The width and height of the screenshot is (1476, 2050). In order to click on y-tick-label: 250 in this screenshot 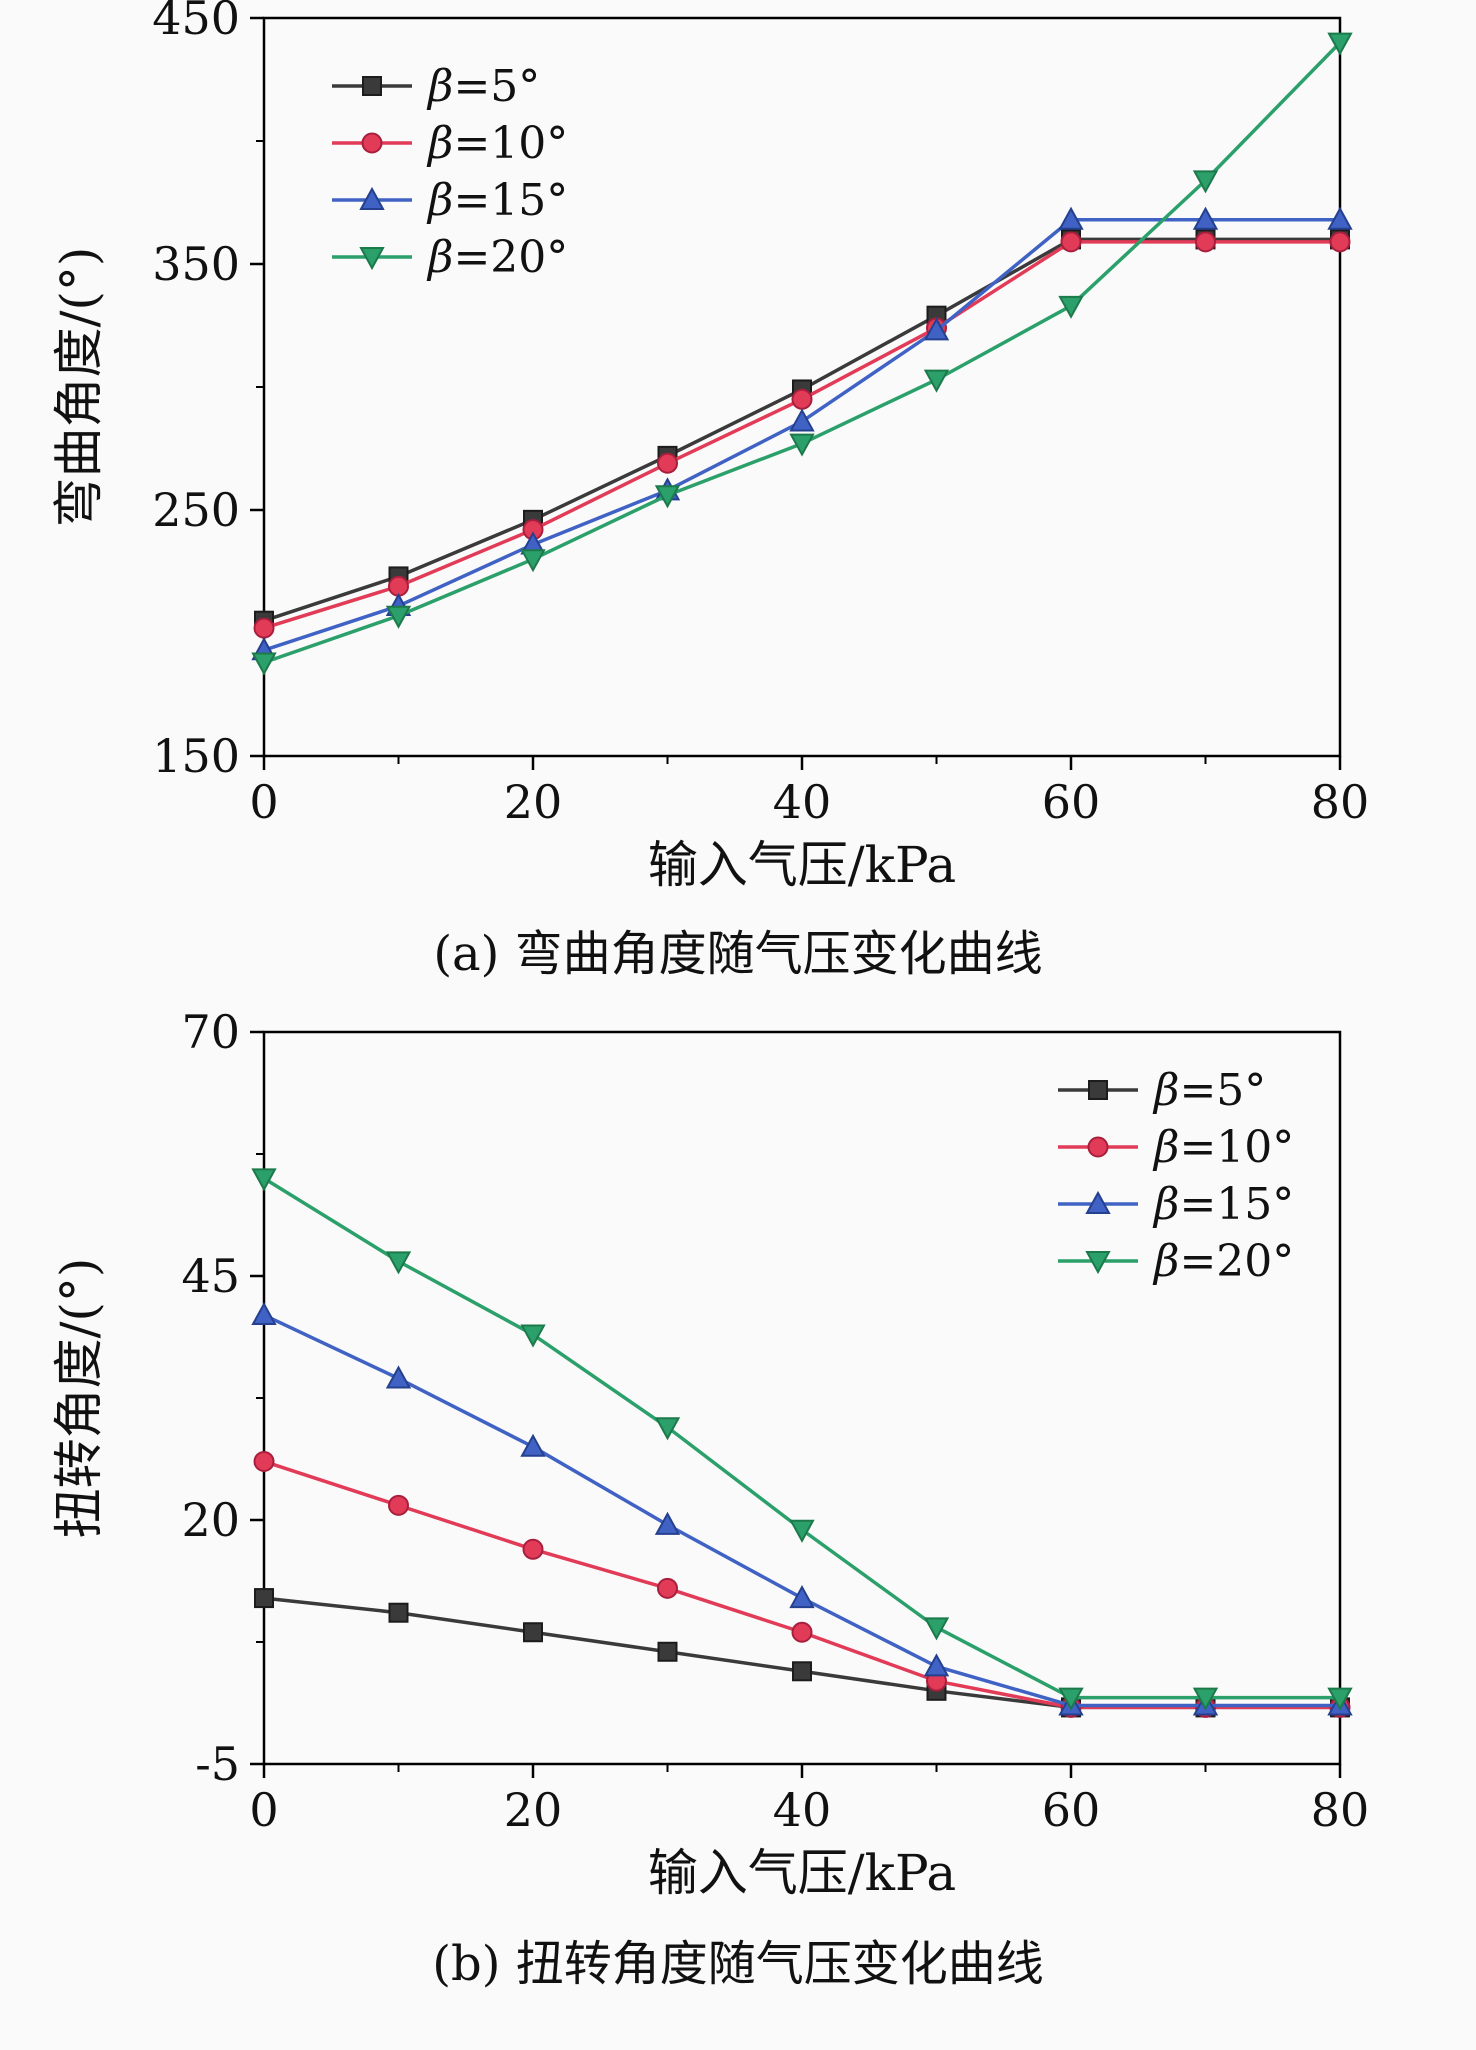, I will do `click(196, 510)`.